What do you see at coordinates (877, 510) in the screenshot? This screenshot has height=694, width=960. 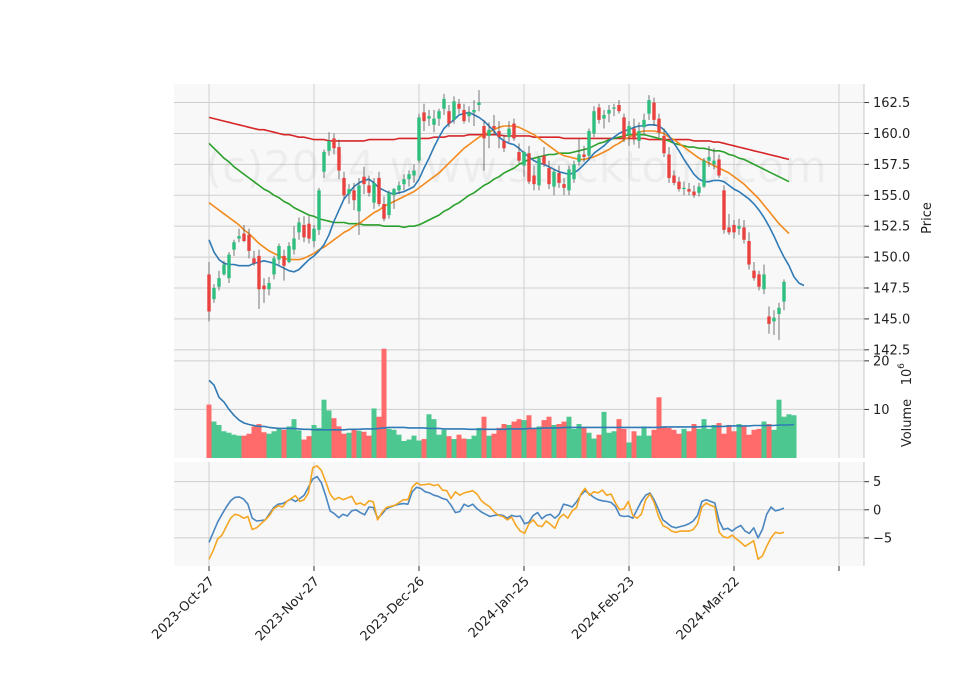 I see `macd-y-tick-label: 0` at bounding box center [877, 510].